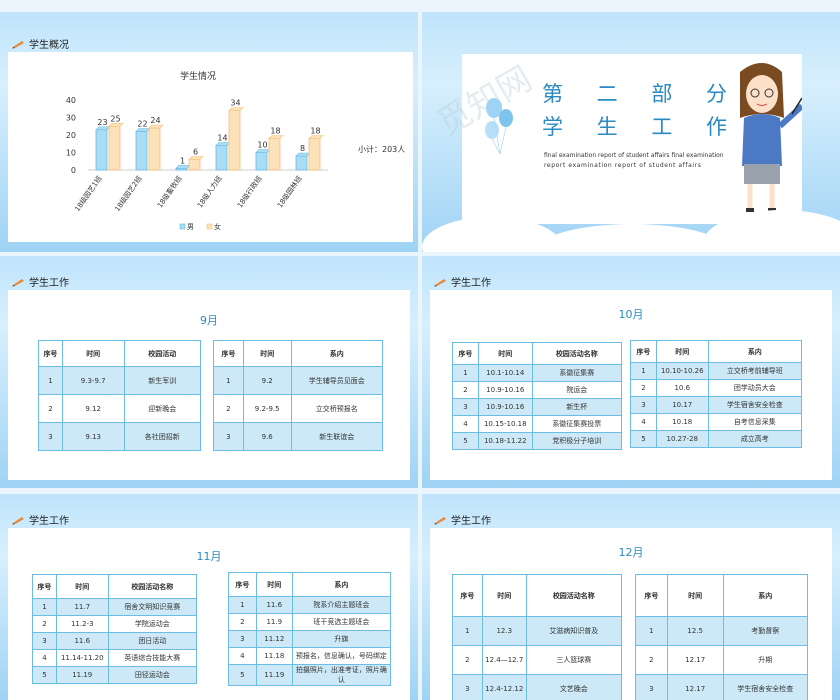 This screenshot has width=840, height=700. What do you see at coordinates (298, 436) in the screenshot?
I see `table-row: 3 9.6 新生联谊会` at bounding box center [298, 436].